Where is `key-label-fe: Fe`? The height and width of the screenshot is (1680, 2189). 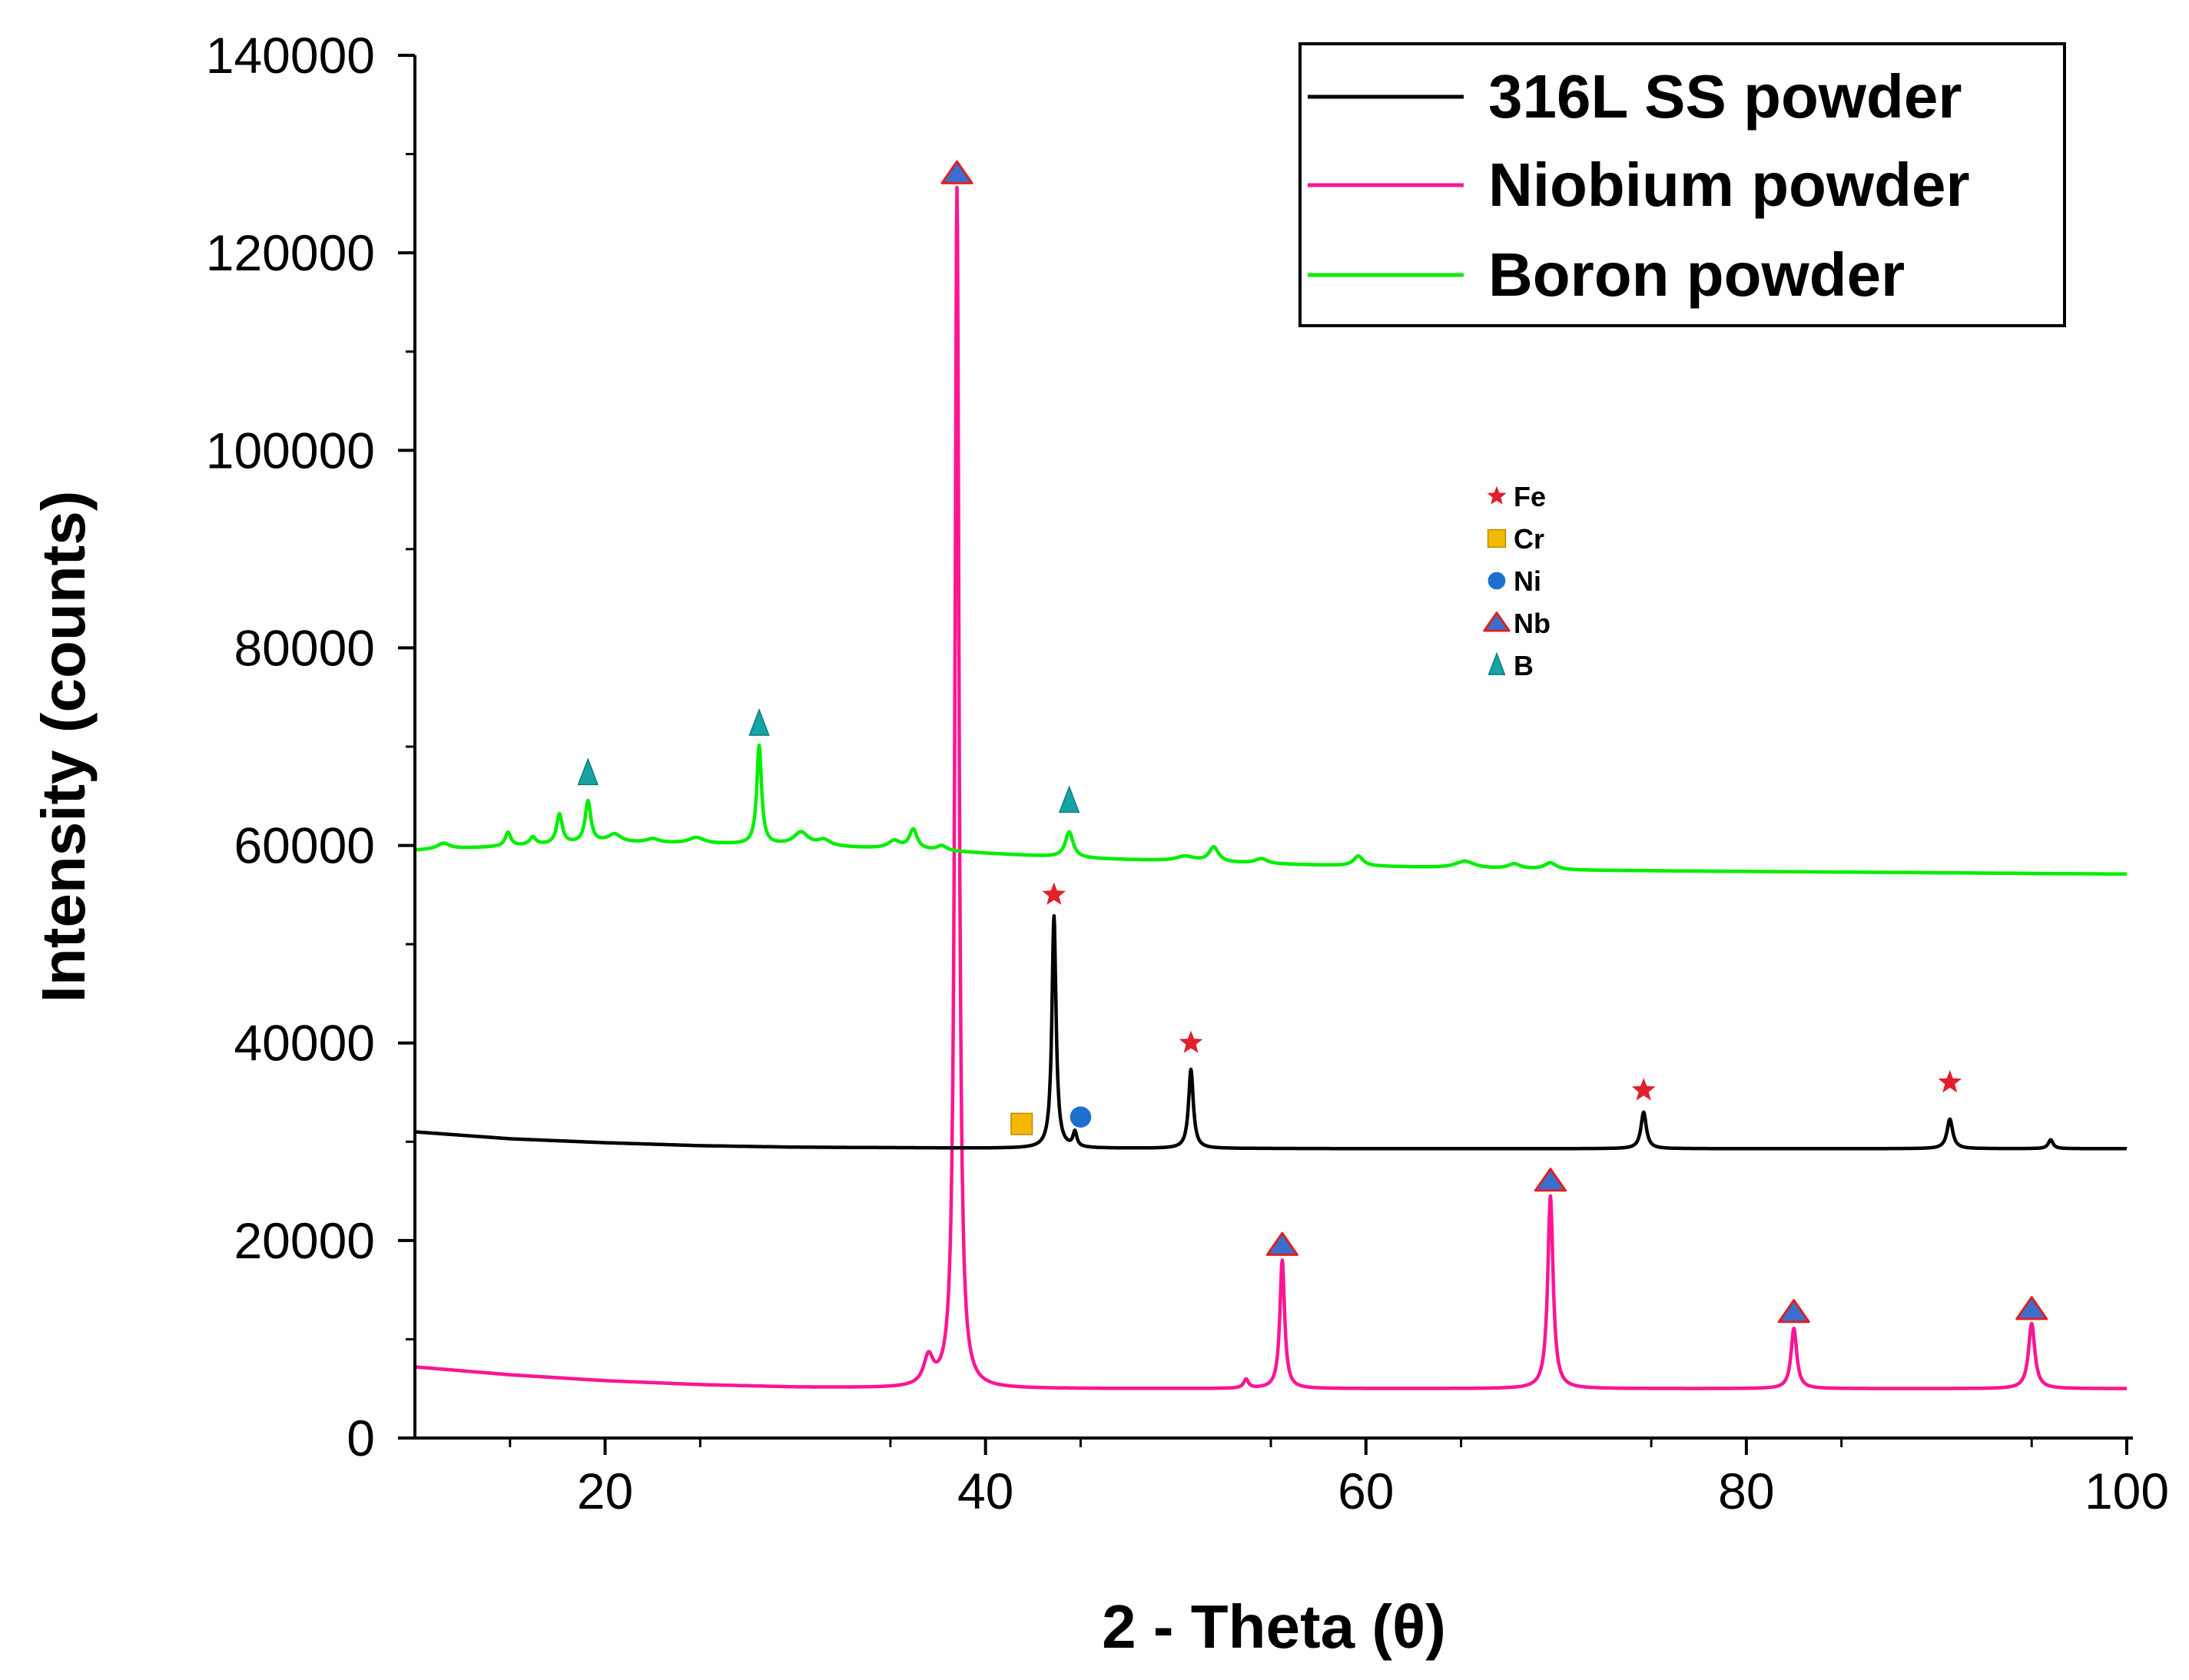 key-label-fe: Fe is located at coordinates (1530, 496).